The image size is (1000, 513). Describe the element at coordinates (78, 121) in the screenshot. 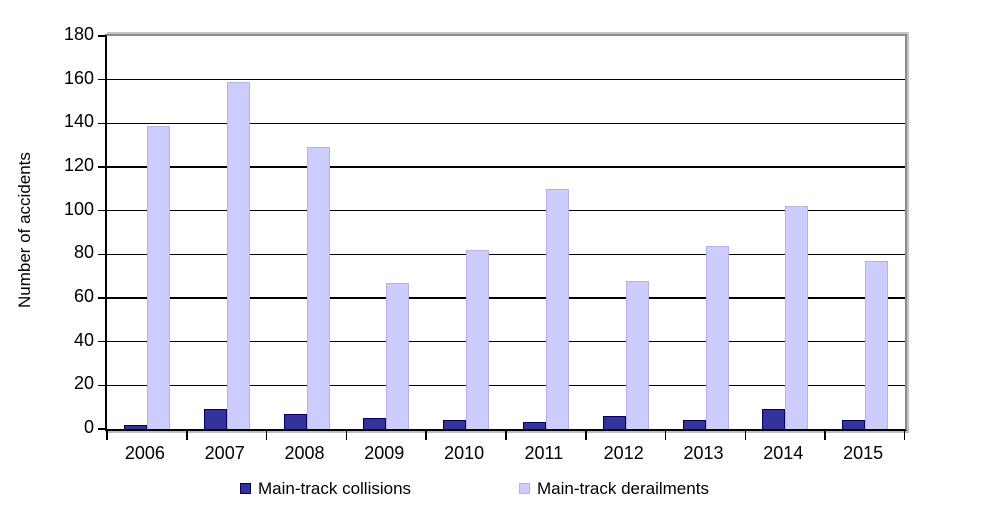

I see `y-tick-label: 140` at that location.